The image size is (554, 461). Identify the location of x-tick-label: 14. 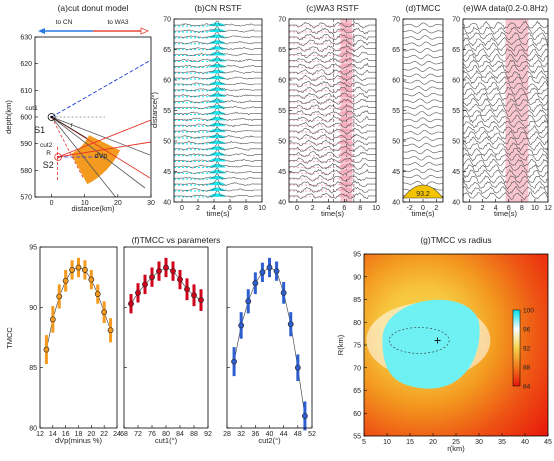
(53, 434).